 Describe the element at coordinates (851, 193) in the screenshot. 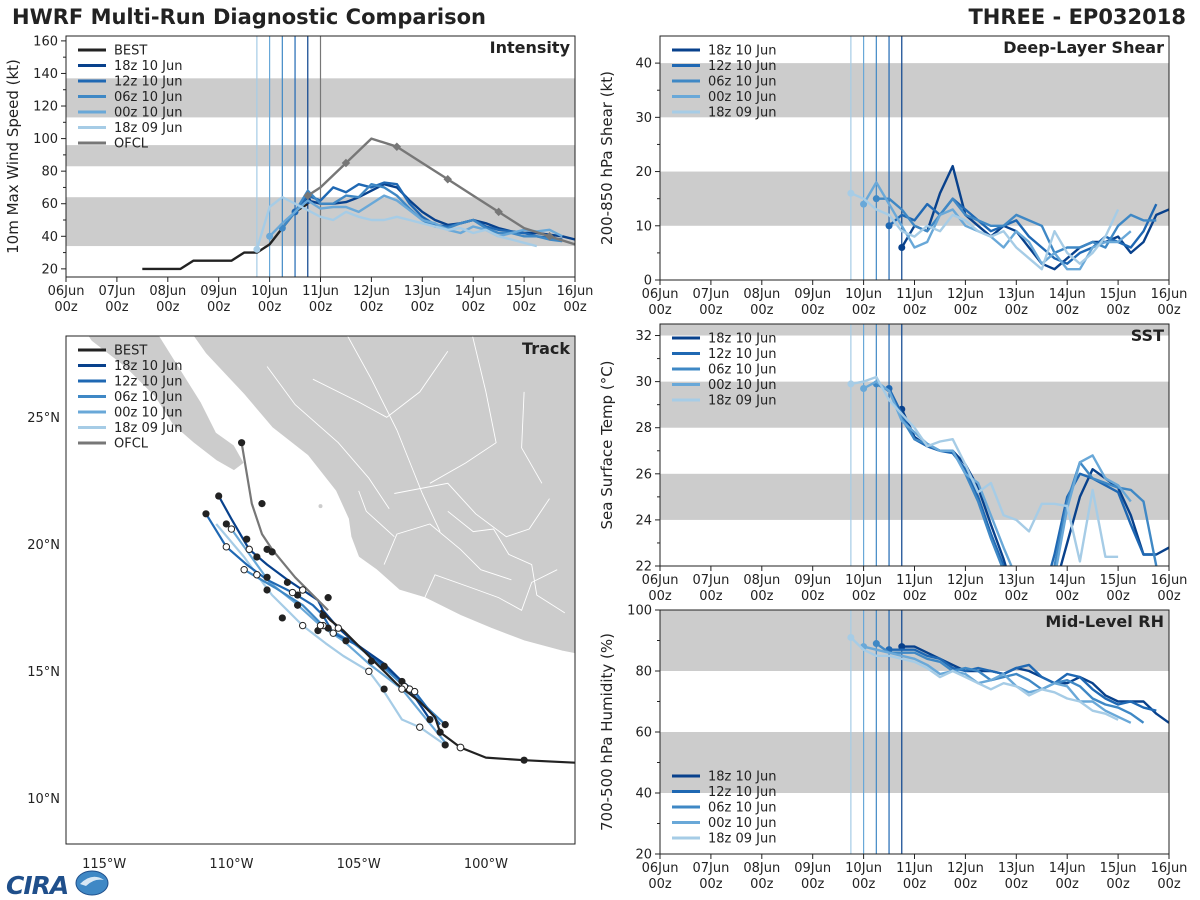

I see `series-start-marker-18z-09-jun` at that location.